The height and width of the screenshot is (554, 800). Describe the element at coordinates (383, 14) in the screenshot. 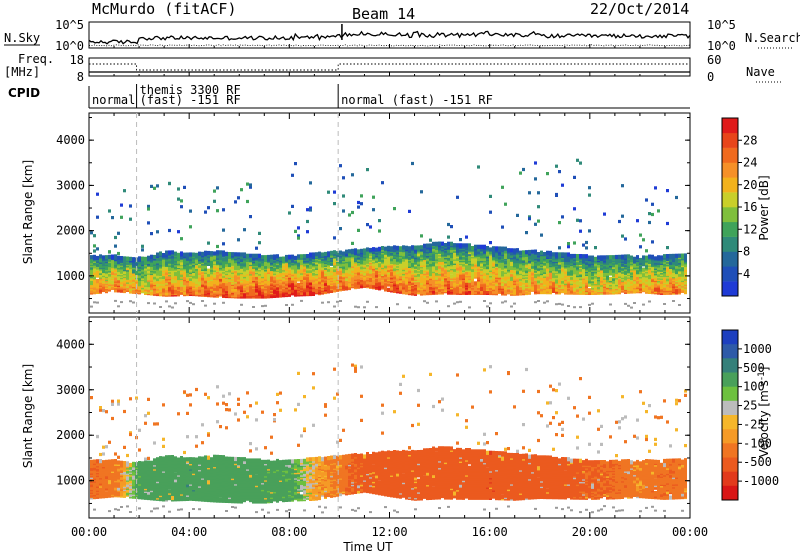

I see `beam-title: Beam 14` at that location.